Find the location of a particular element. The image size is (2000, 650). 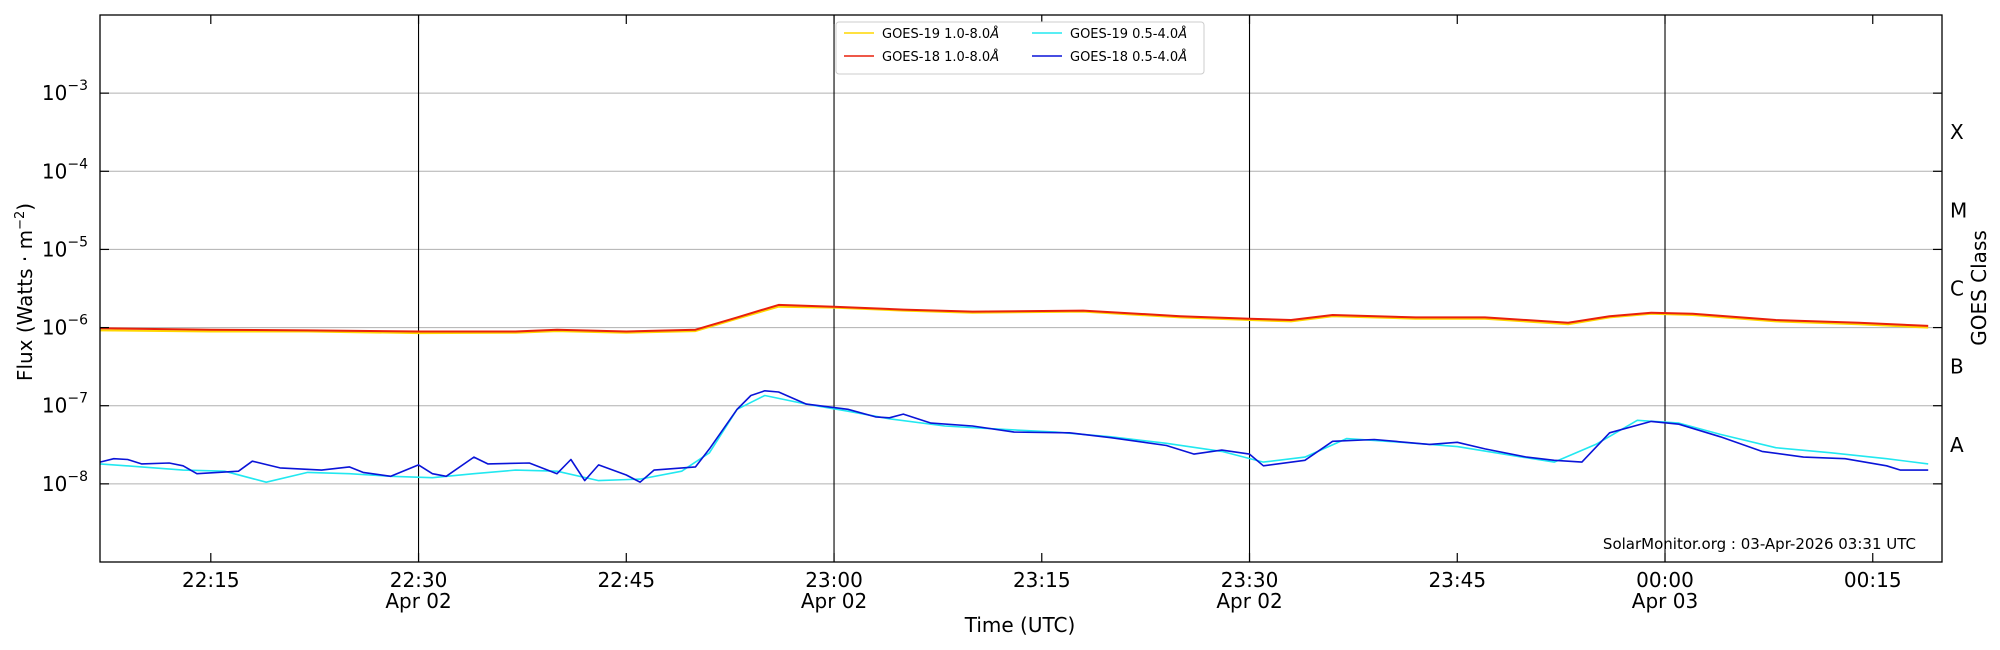

goes-class-axis-title: GOES Class is located at coordinates (1979, 288).